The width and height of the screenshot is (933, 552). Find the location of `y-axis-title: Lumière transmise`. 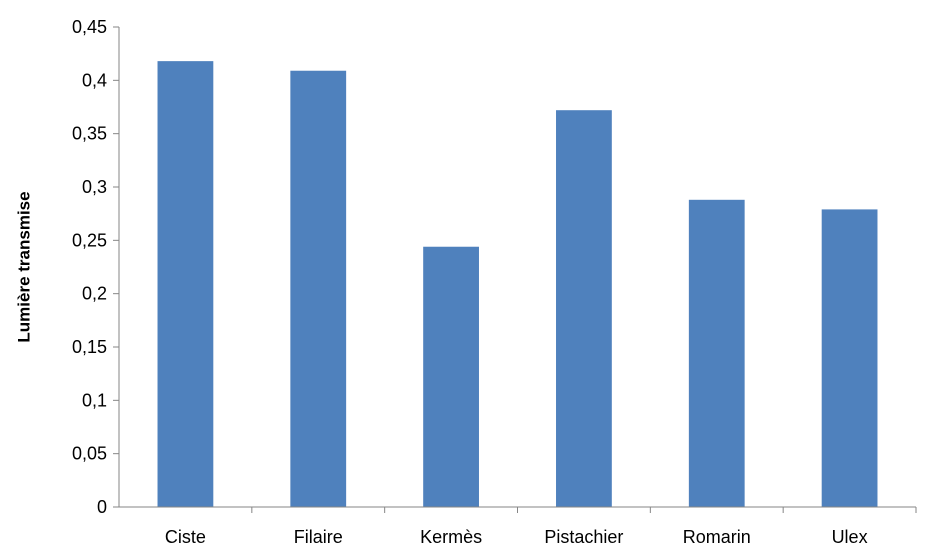

y-axis-title: Lumière transmise is located at coordinates (23, 266).